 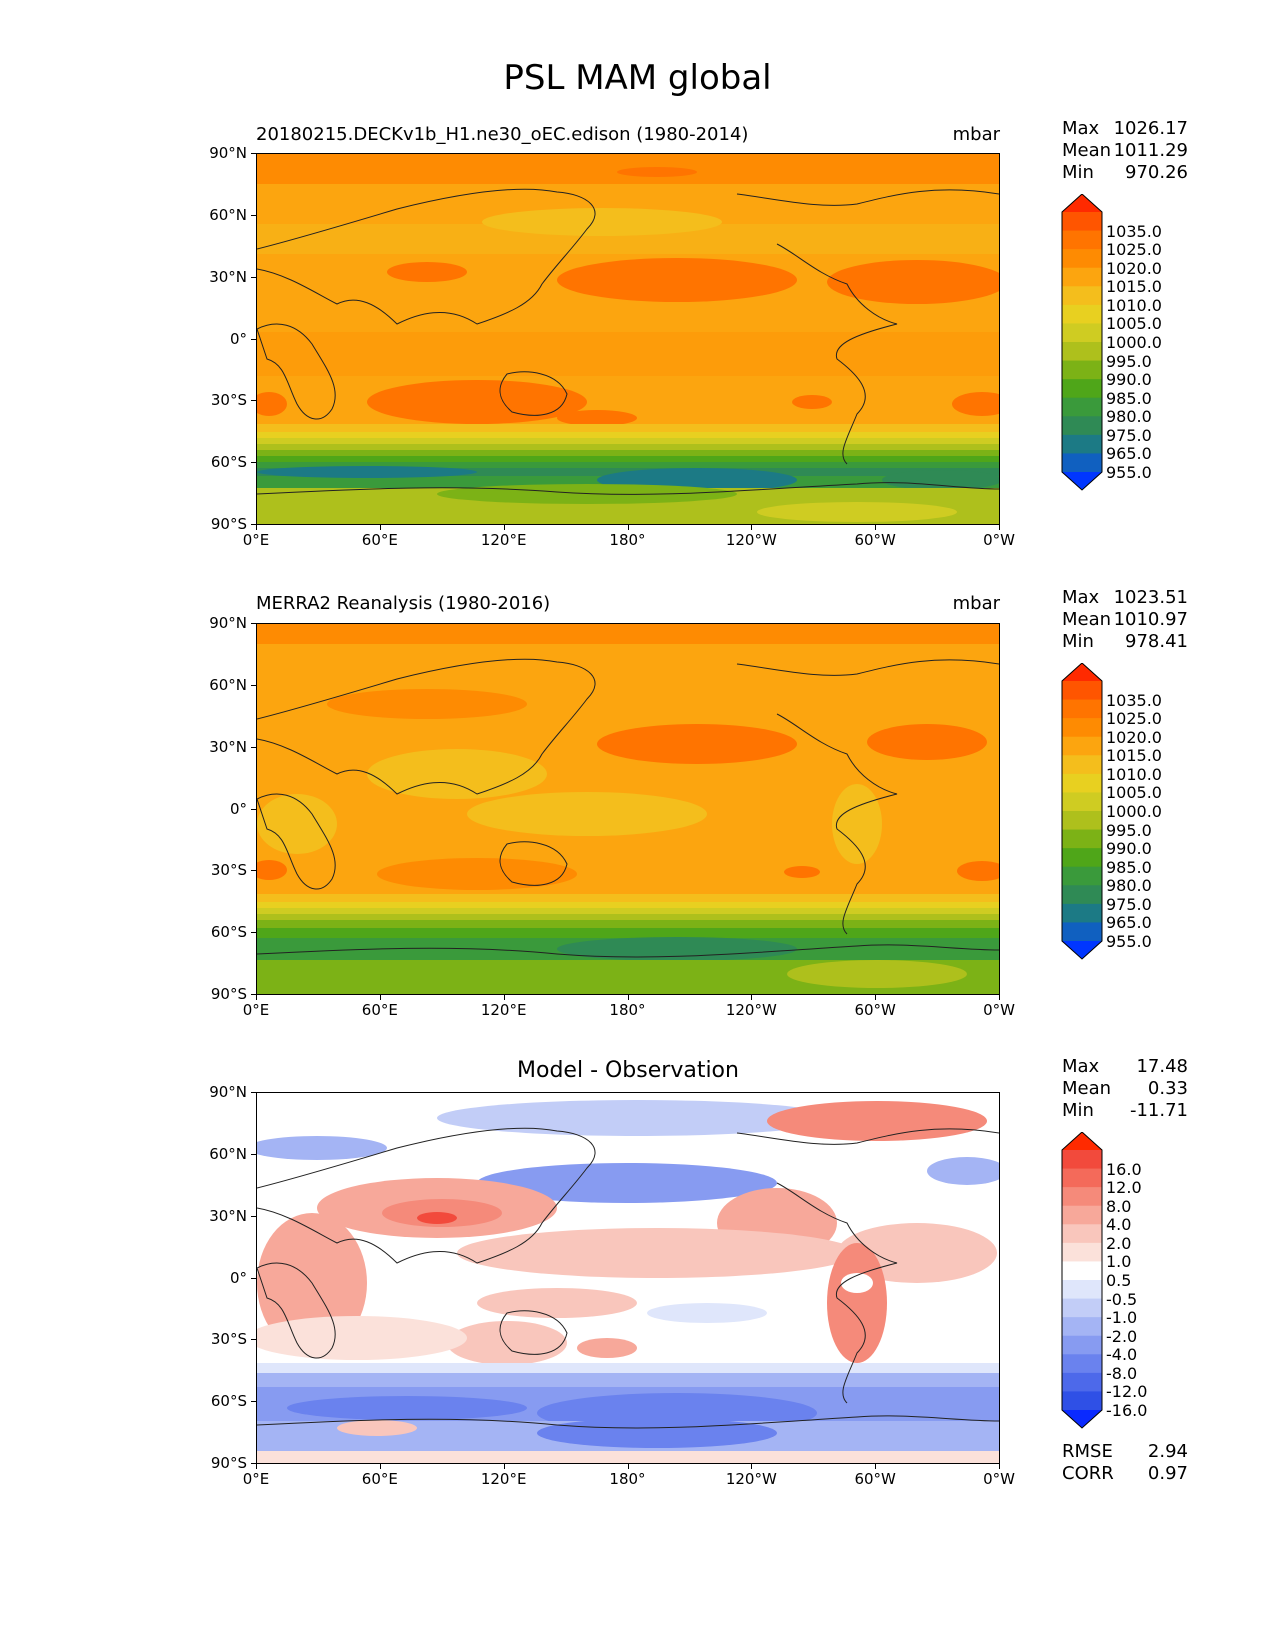 What do you see at coordinates (1129, 849) in the screenshot?
I see `panel2-colorbar-label: 990.0` at bounding box center [1129, 849].